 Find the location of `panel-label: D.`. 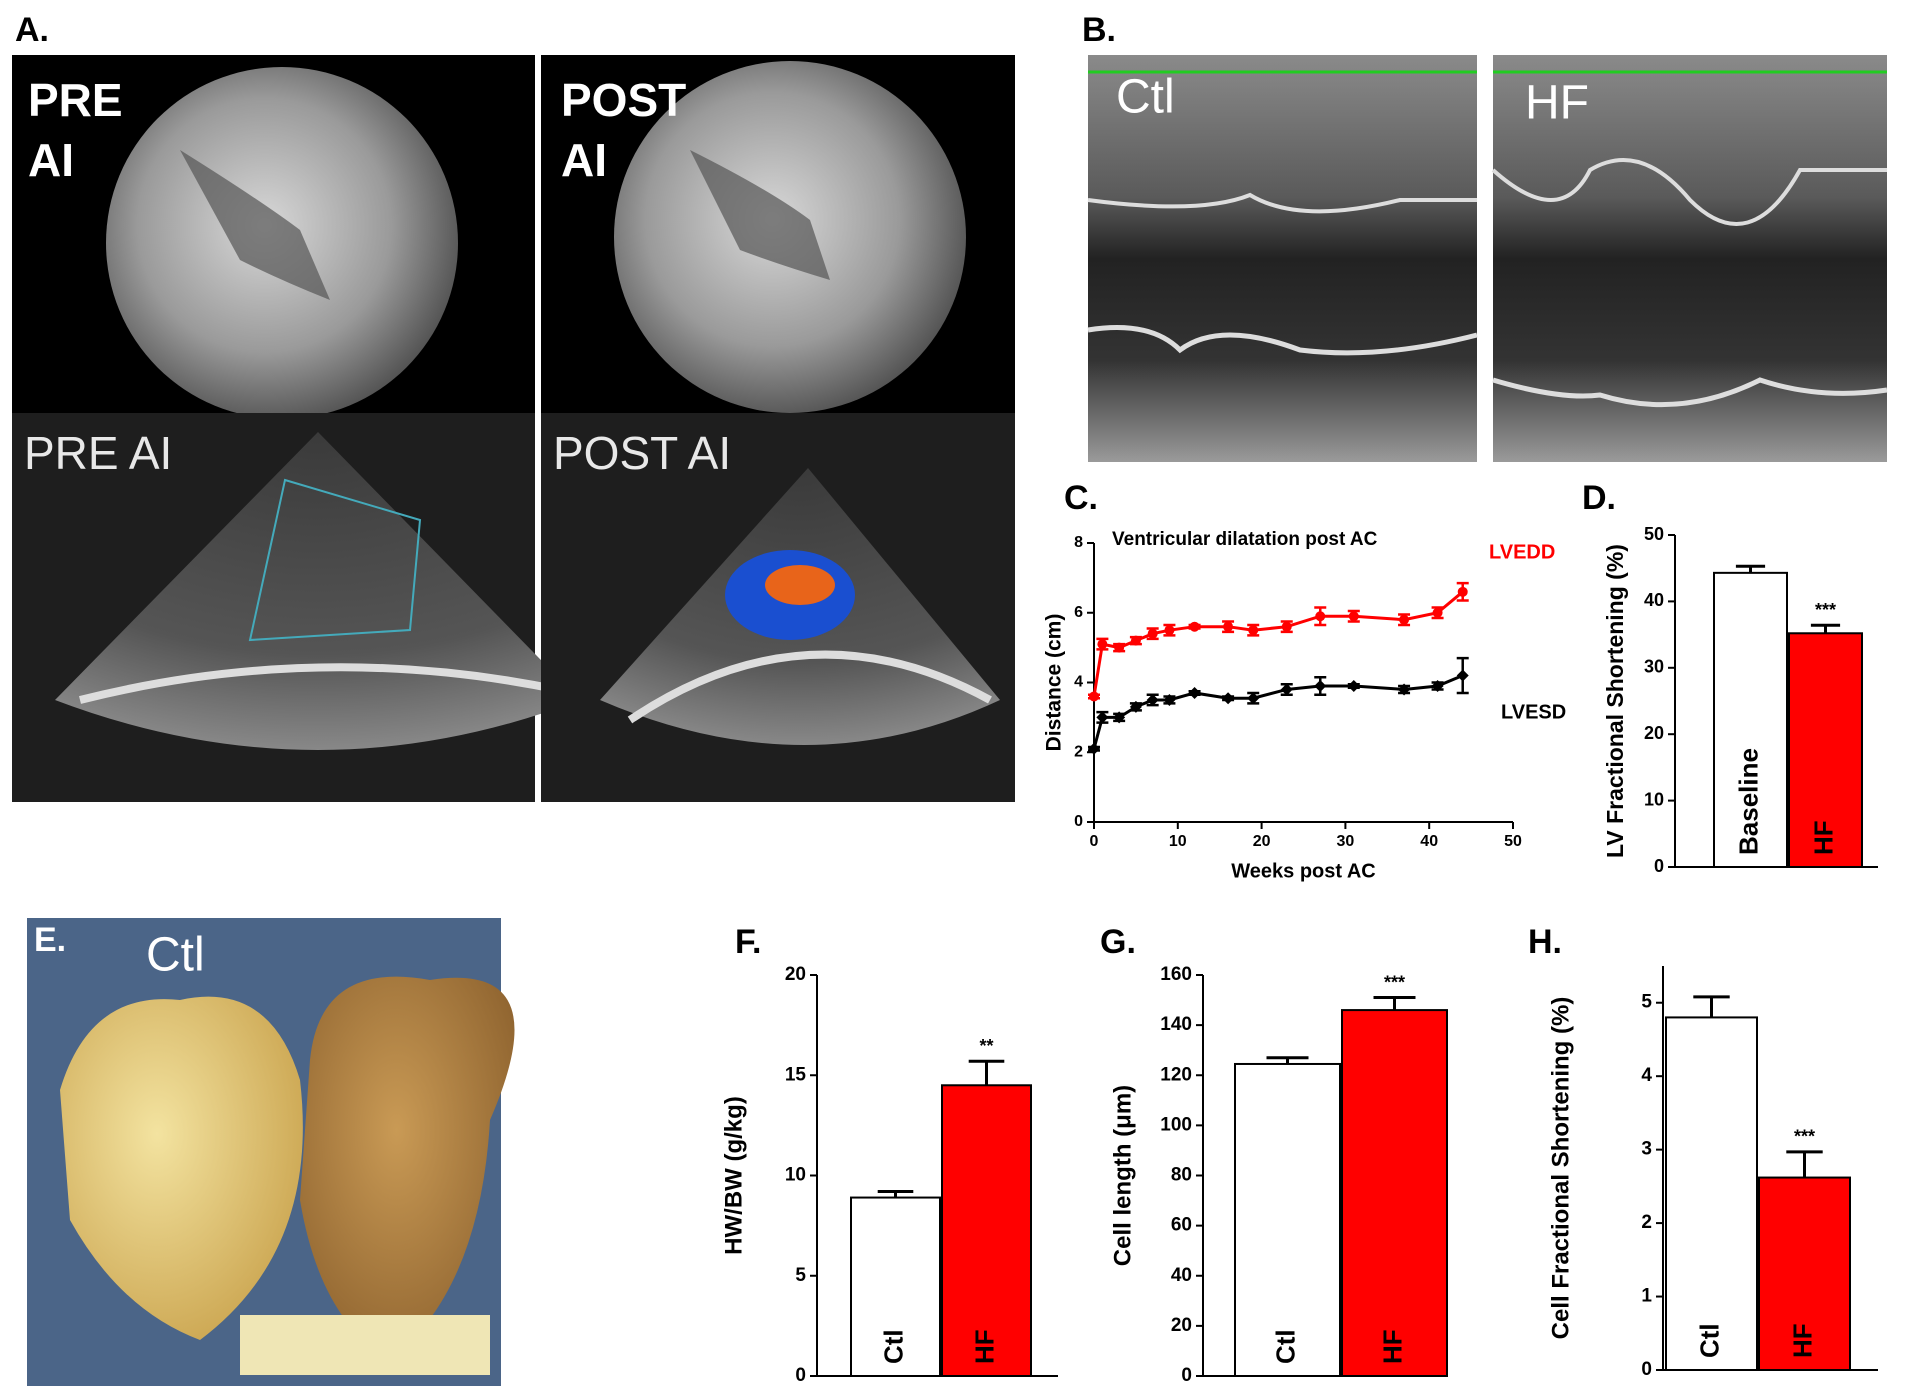

panel-label: D. is located at coordinates (1599, 498).